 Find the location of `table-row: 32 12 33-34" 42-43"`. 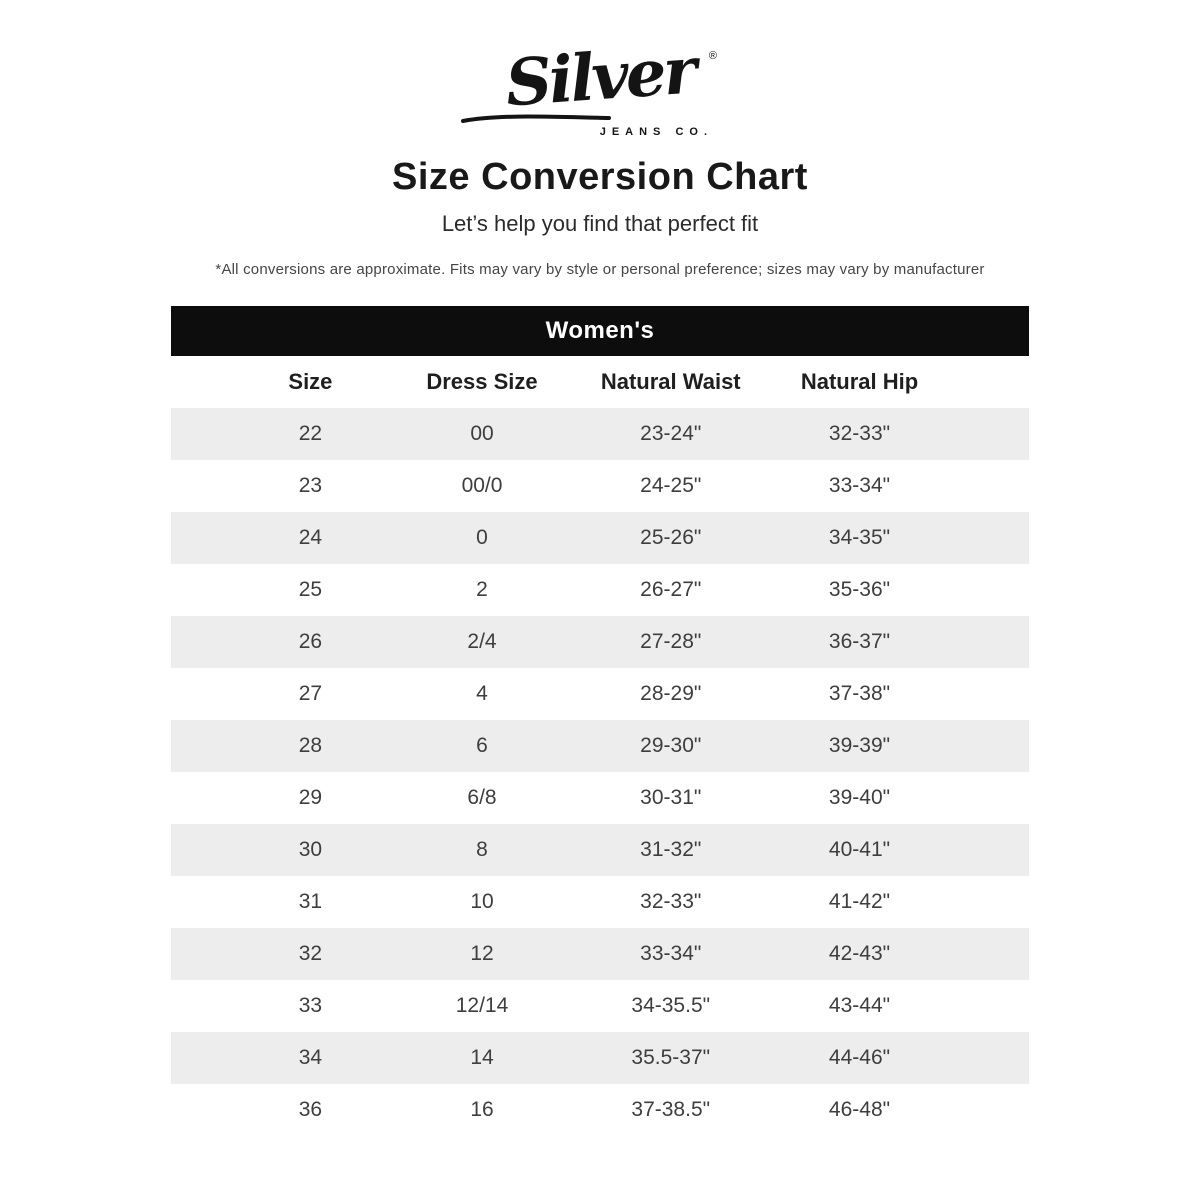

table-row: 32 12 33-34" 42-43" is located at coordinates (600, 954).